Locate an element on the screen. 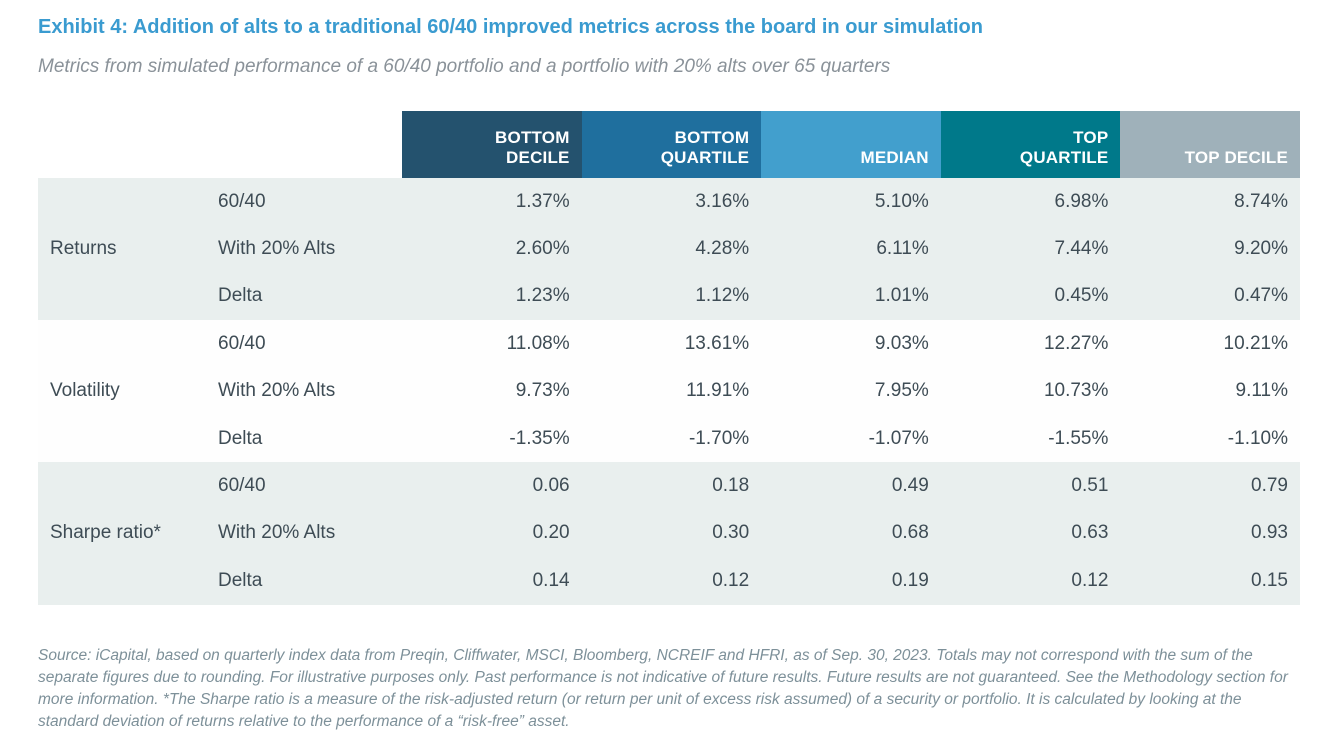  value-cell: 0.45% is located at coordinates (1081, 296).